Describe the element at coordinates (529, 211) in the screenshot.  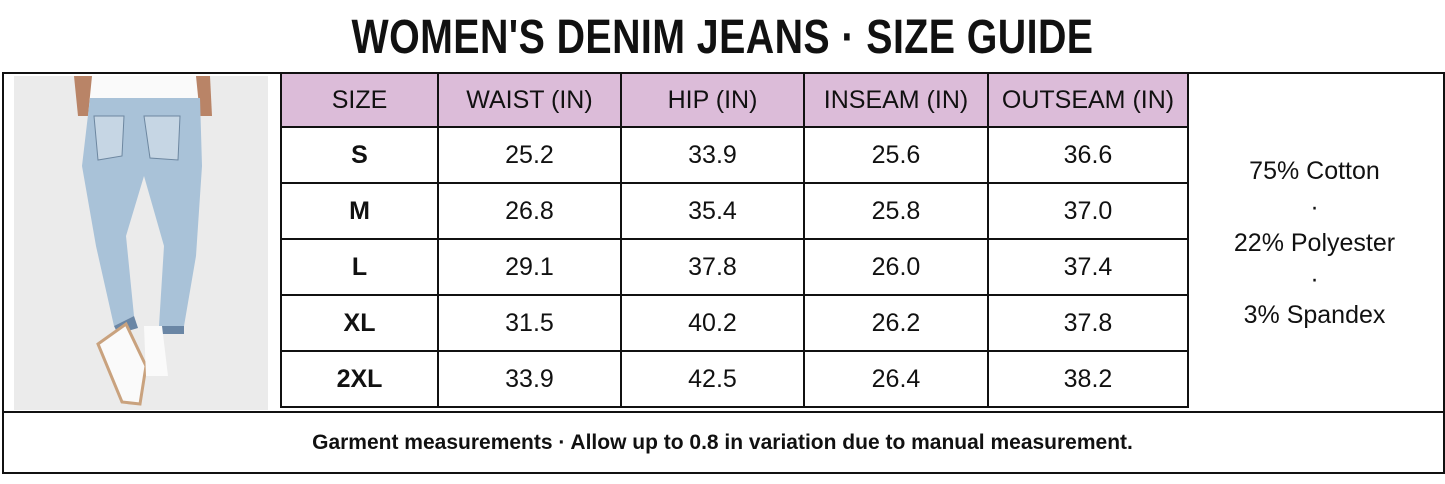
I see `measurement: 26.8` at that location.